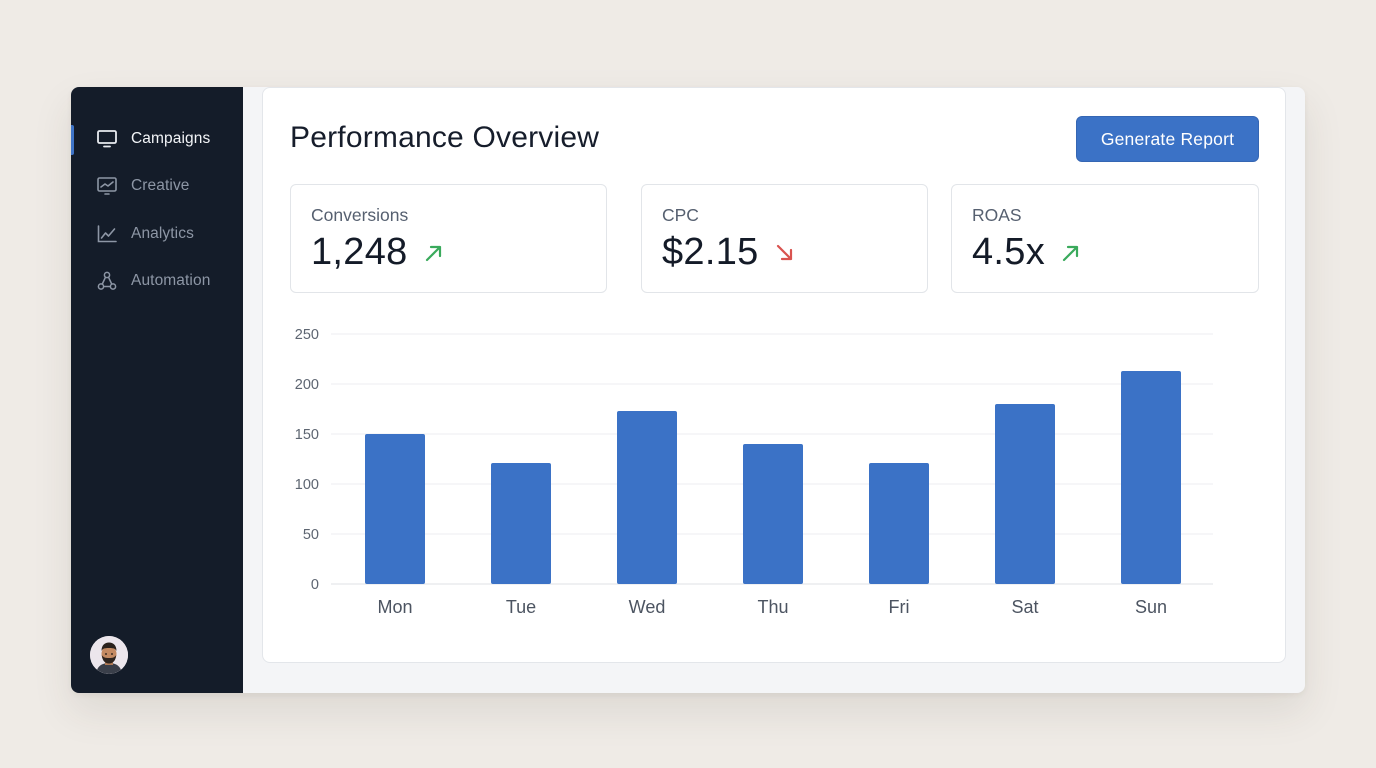 The image size is (1376, 768). I want to click on kpi-value: 4.5x, so click(1009, 252).